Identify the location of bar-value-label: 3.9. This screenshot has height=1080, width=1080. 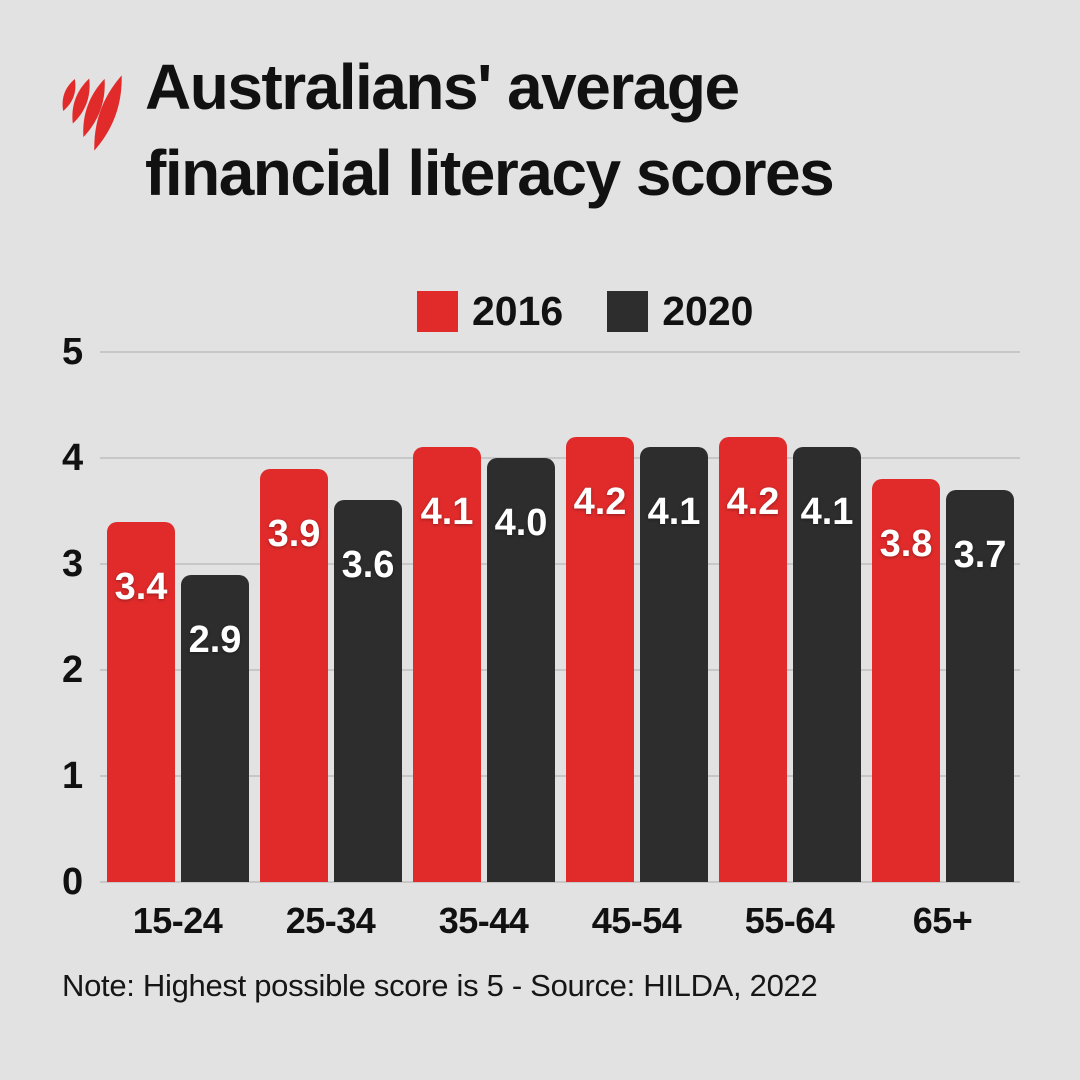
(294, 533).